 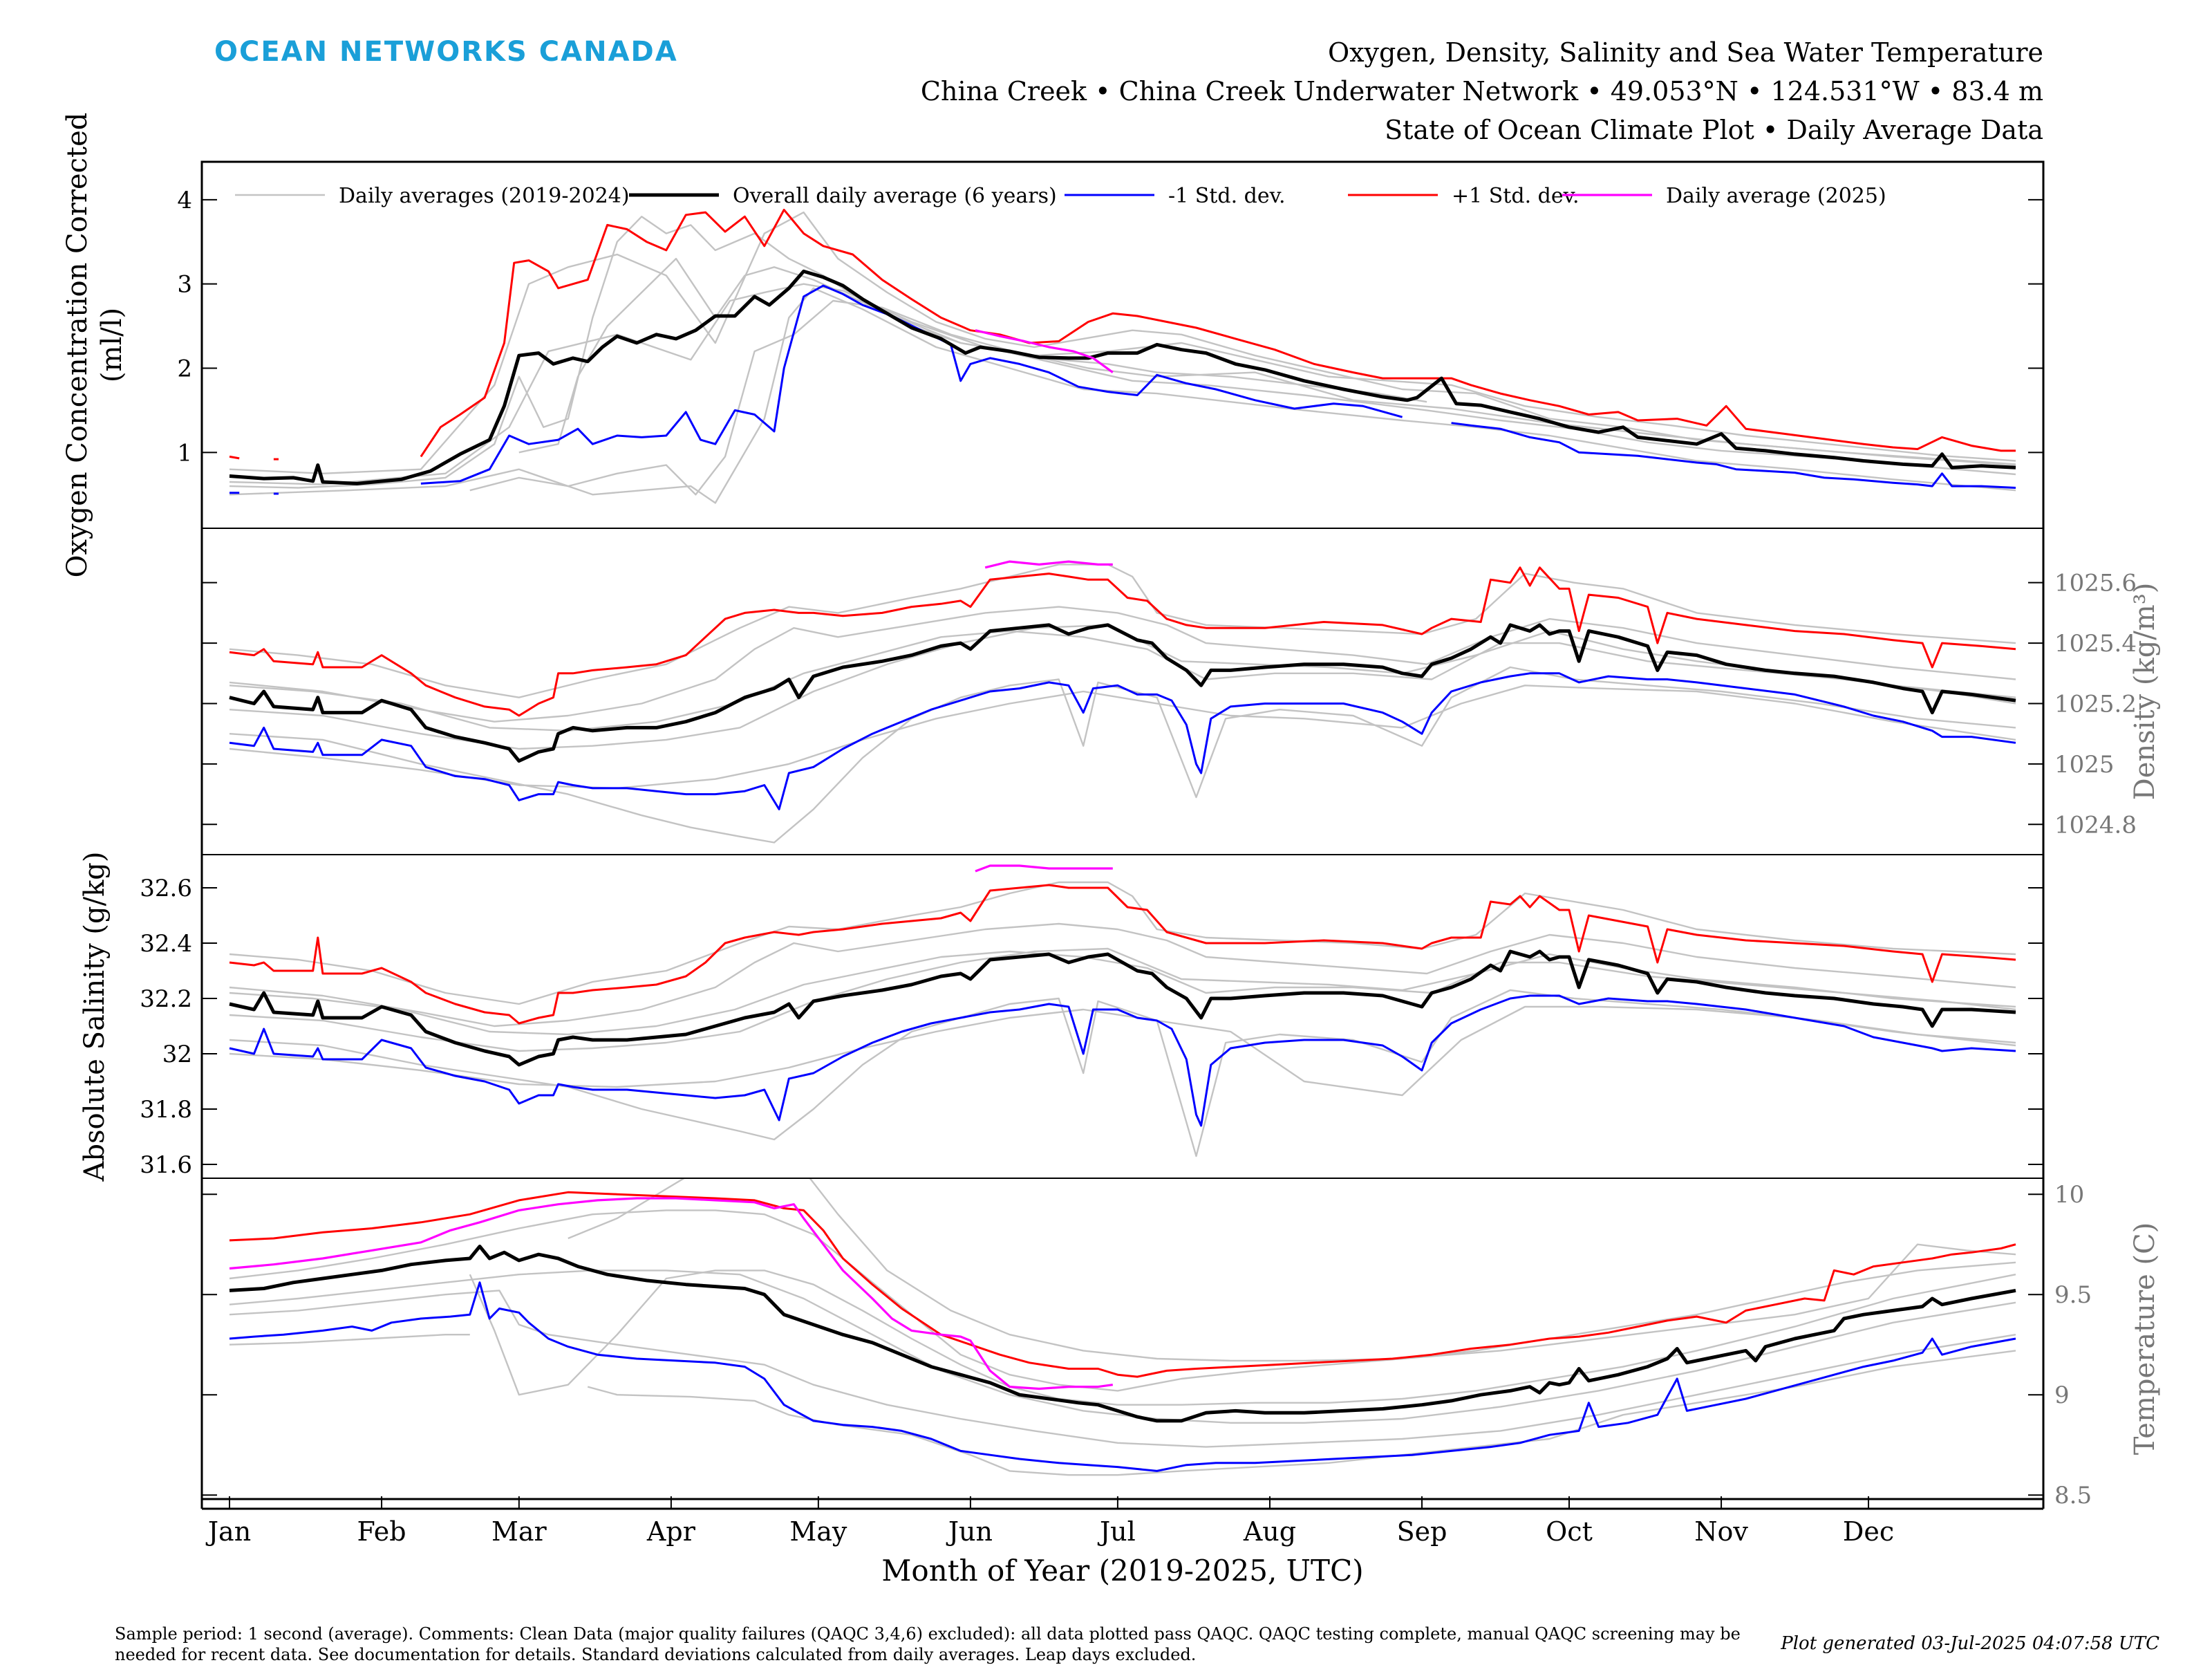 I want to click on plot-generated-timestamp: Plot generated 03-Jul-2025 04:07:58 UTC, so click(x=1970, y=1643).